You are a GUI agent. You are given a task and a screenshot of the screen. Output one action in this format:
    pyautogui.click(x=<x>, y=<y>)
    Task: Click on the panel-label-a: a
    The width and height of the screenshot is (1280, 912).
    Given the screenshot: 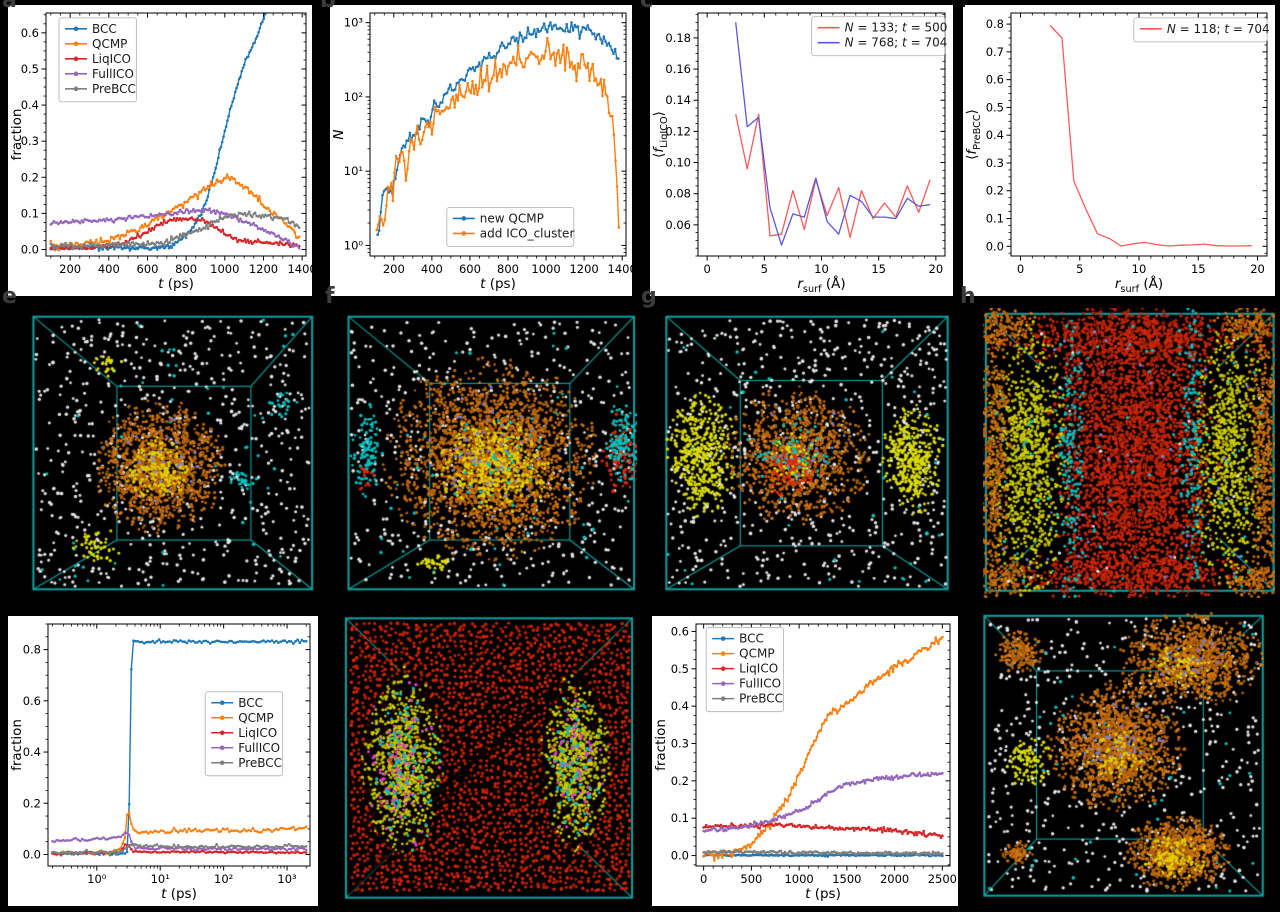 What is the action you would take?
    pyautogui.click(x=9, y=6)
    